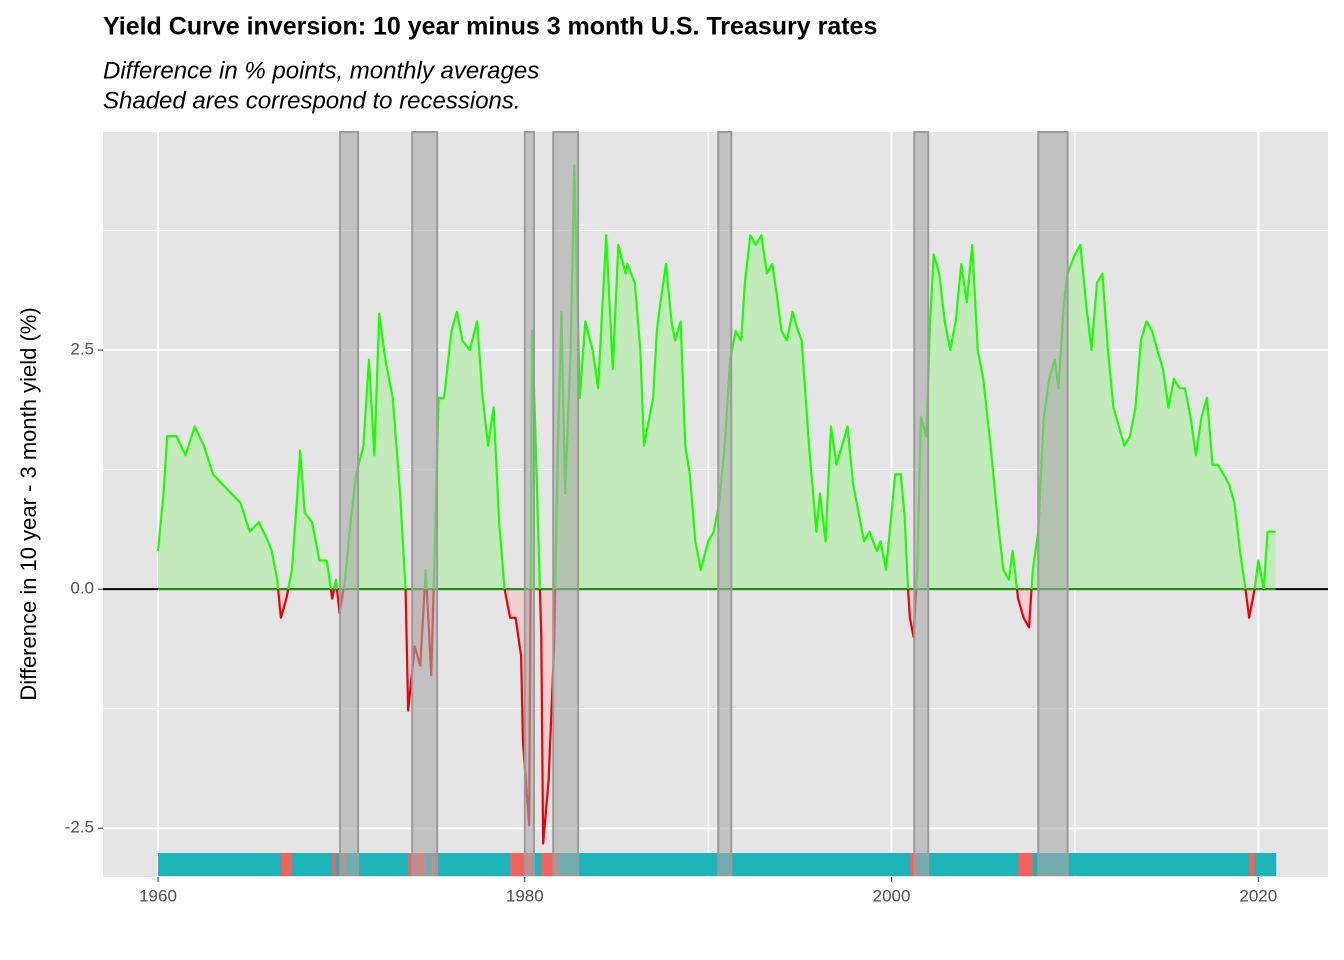  I want to click on x-tick-label: 2020, so click(1258, 895).